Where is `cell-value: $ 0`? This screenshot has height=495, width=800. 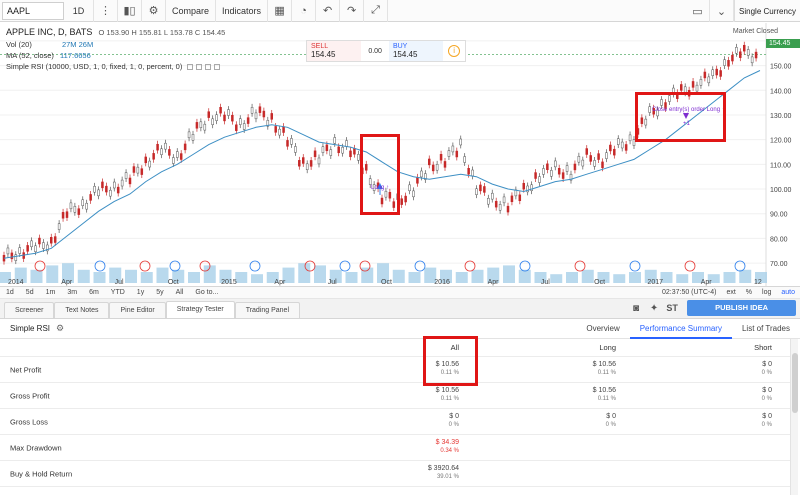 cell-value: $ 0 is located at coordinates (767, 364).